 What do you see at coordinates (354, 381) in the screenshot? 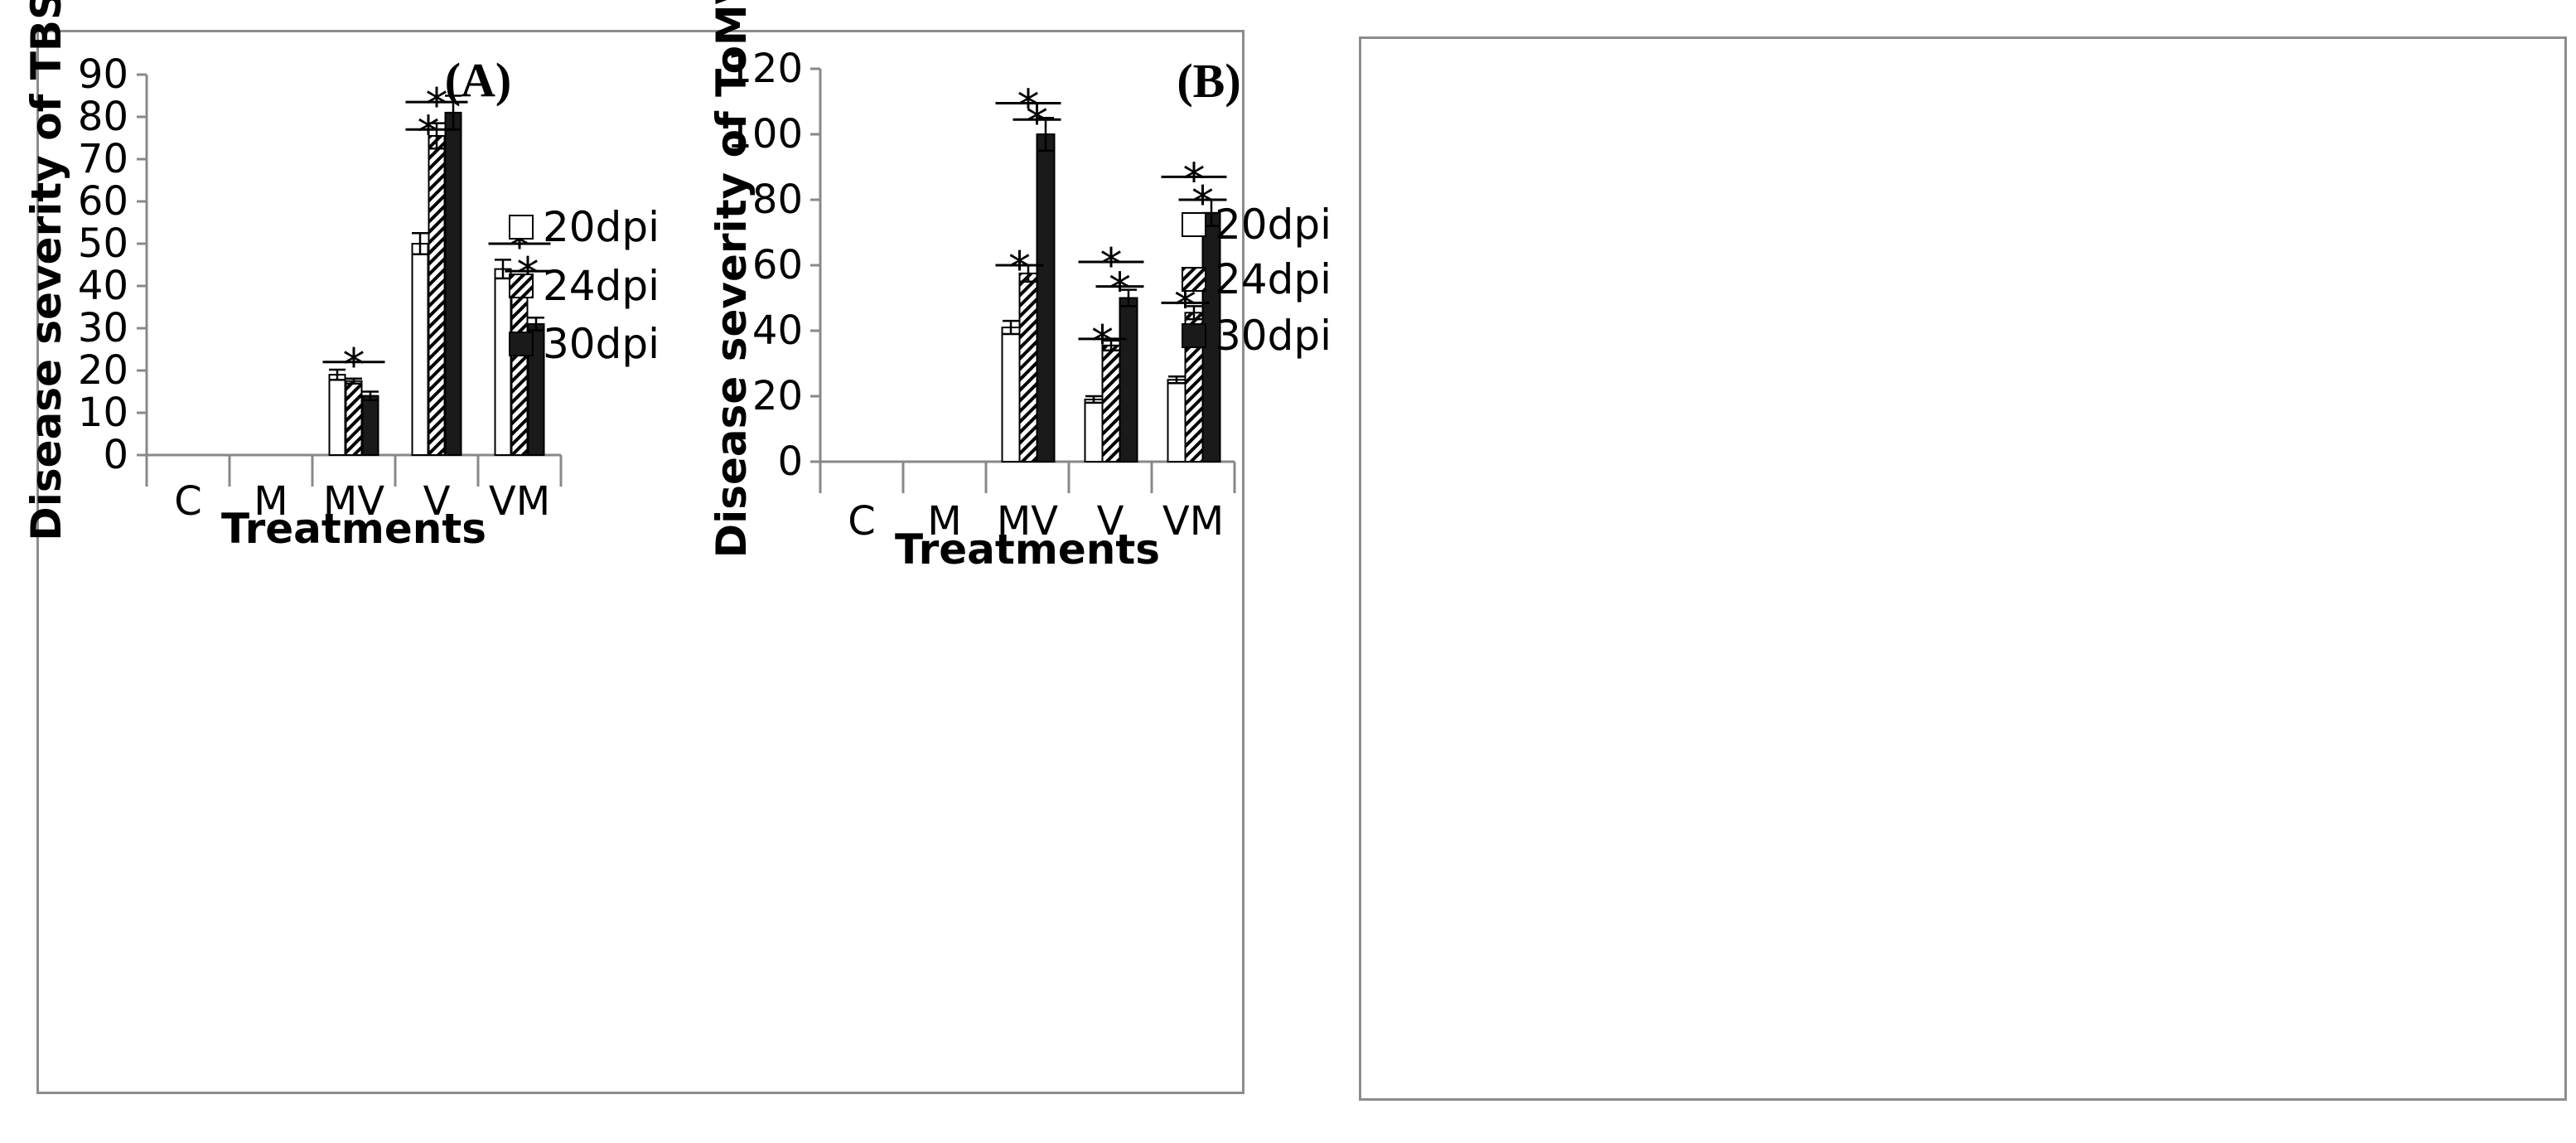
I see `error-bar-24dpi-MV` at bounding box center [354, 381].